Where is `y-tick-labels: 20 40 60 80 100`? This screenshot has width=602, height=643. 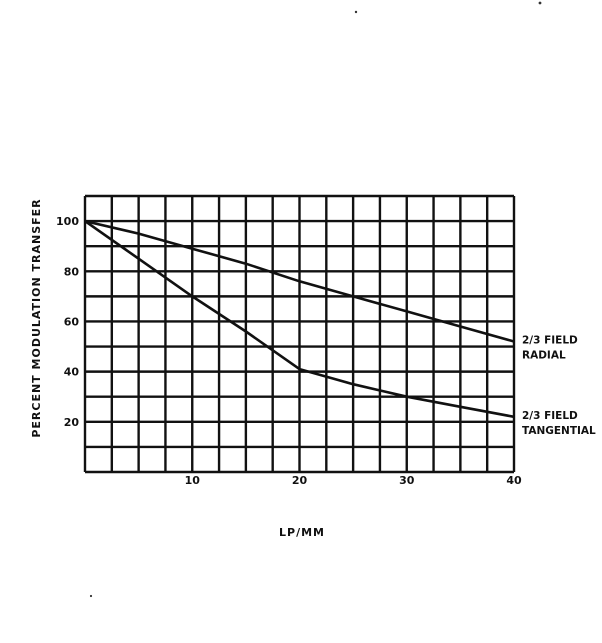 y-tick-labels: 20 40 60 80 100 is located at coordinates (67, 322).